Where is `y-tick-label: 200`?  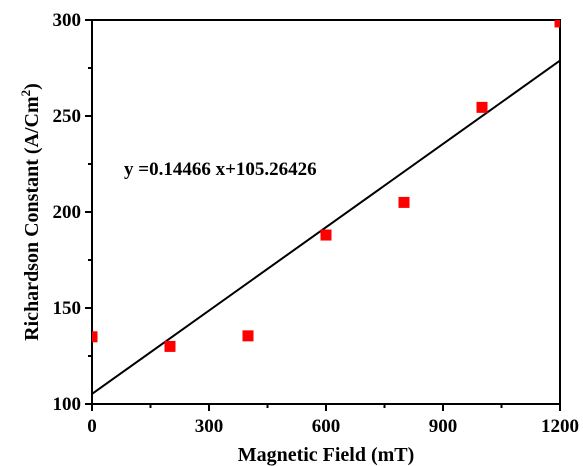
y-tick-label: 200 is located at coordinates (67, 212).